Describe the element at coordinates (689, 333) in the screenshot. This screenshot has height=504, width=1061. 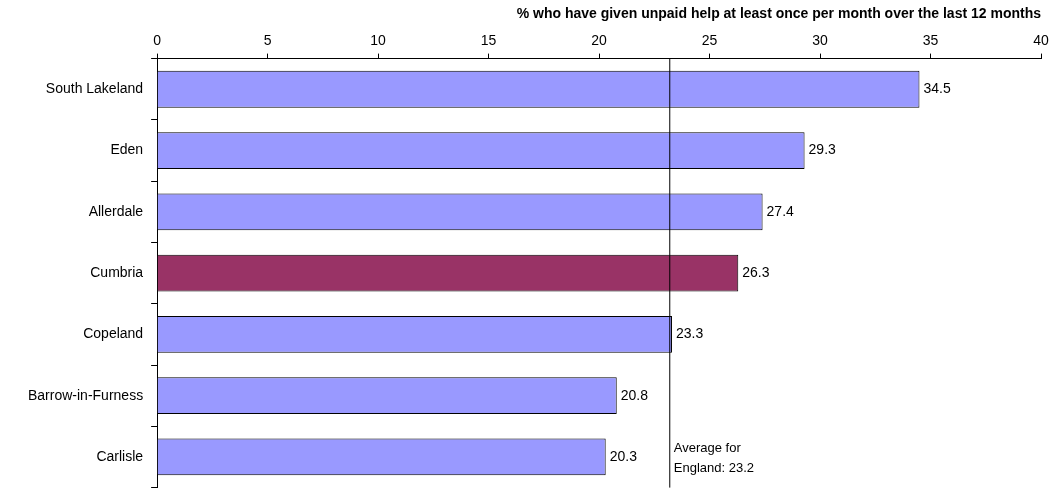
I see `data-label: 23.3` at that location.